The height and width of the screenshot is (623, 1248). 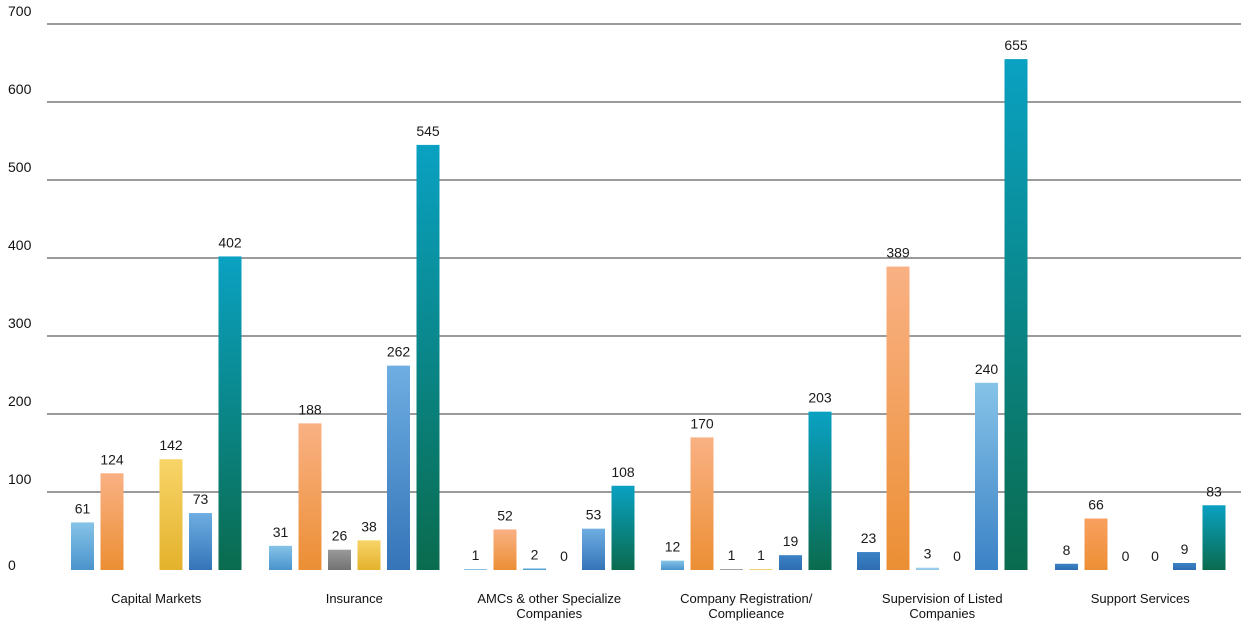 What do you see at coordinates (20, 167) in the screenshot?
I see `y-tick-label: 500` at bounding box center [20, 167].